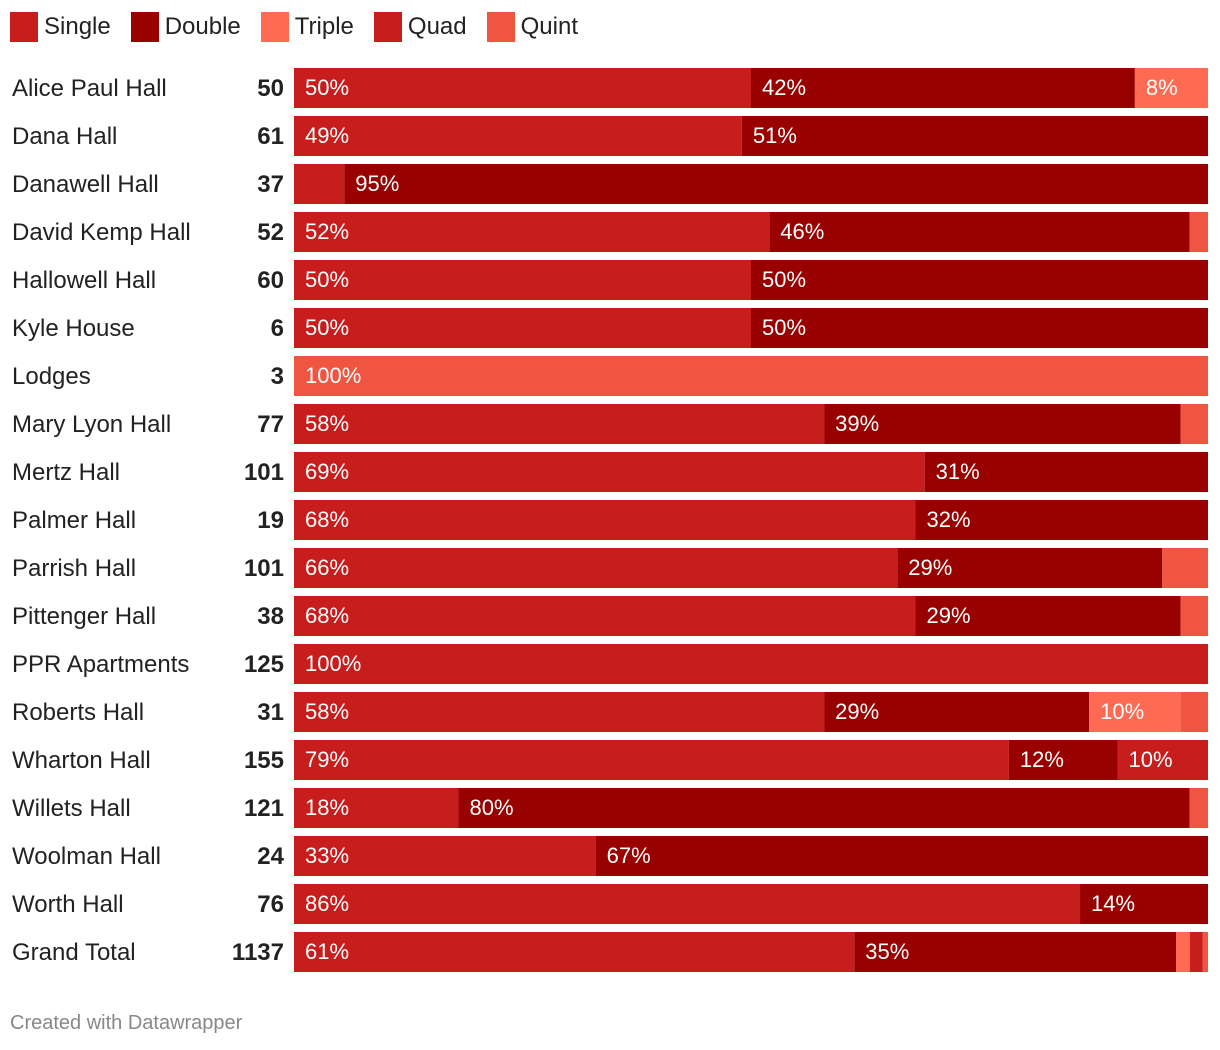  Describe the element at coordinates (270, 88) in the screenshot. I see `row-total: 50` at that location.